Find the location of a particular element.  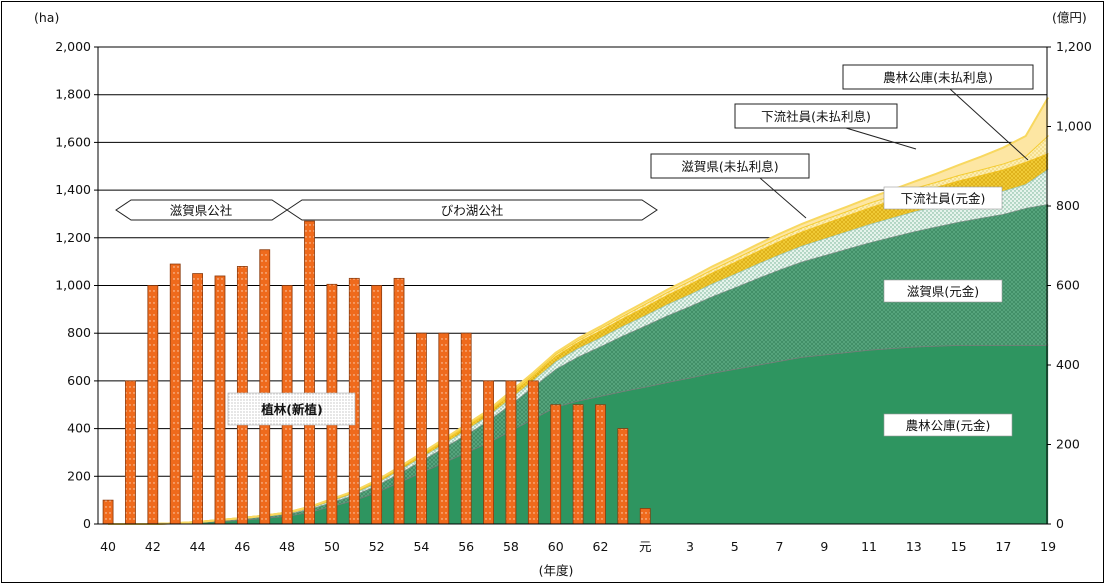

label-karyu-principal: 下流社員(元金) is located at coordinates (943, 198).